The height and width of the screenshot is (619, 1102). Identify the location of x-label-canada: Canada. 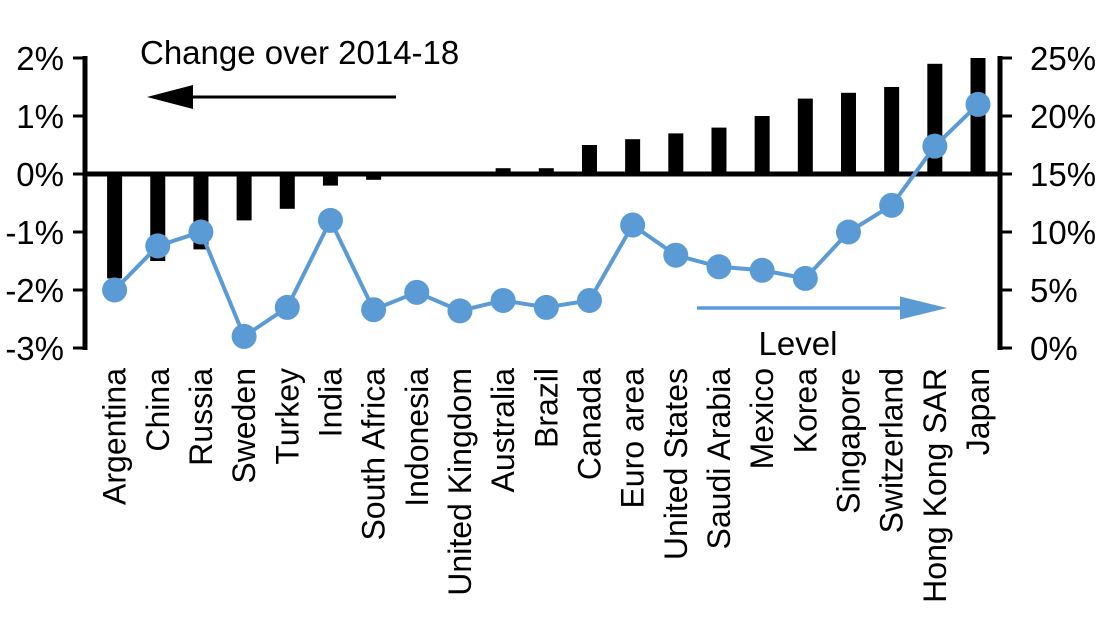
(589, 424).